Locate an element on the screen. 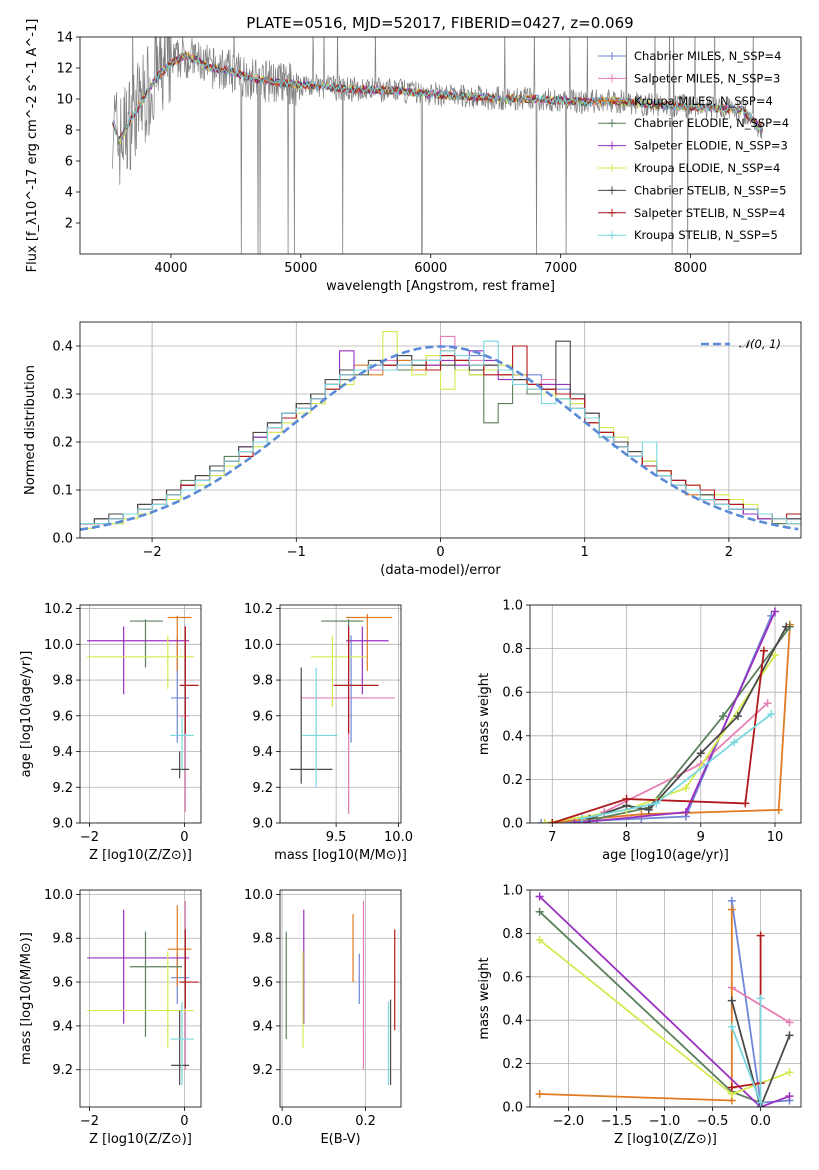 The width and height of the screenshot is (819, 1170). legend-label: Salpeter STELIB, N_SSP=4 is located at coordinates (709, 213).